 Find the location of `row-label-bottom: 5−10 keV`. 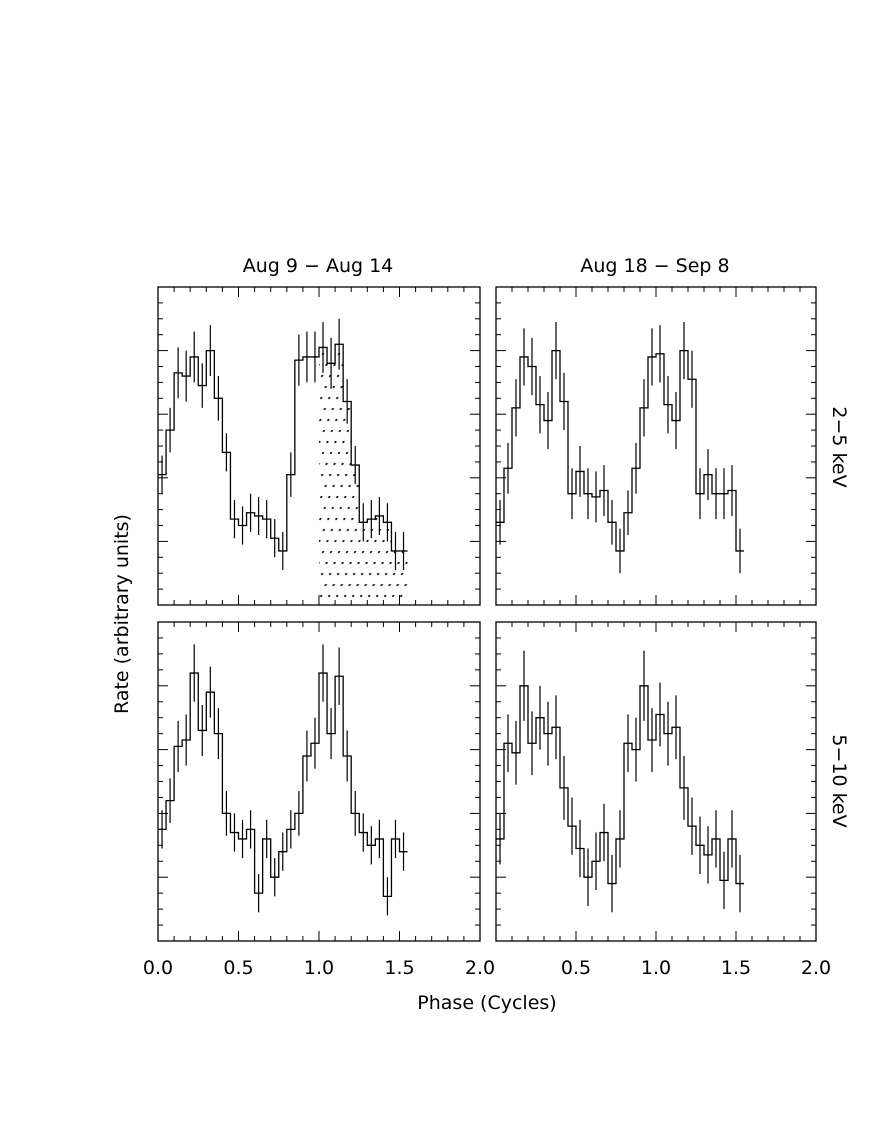

row-label-bottom: 5−10 keV is located at coordinates (839, 780).